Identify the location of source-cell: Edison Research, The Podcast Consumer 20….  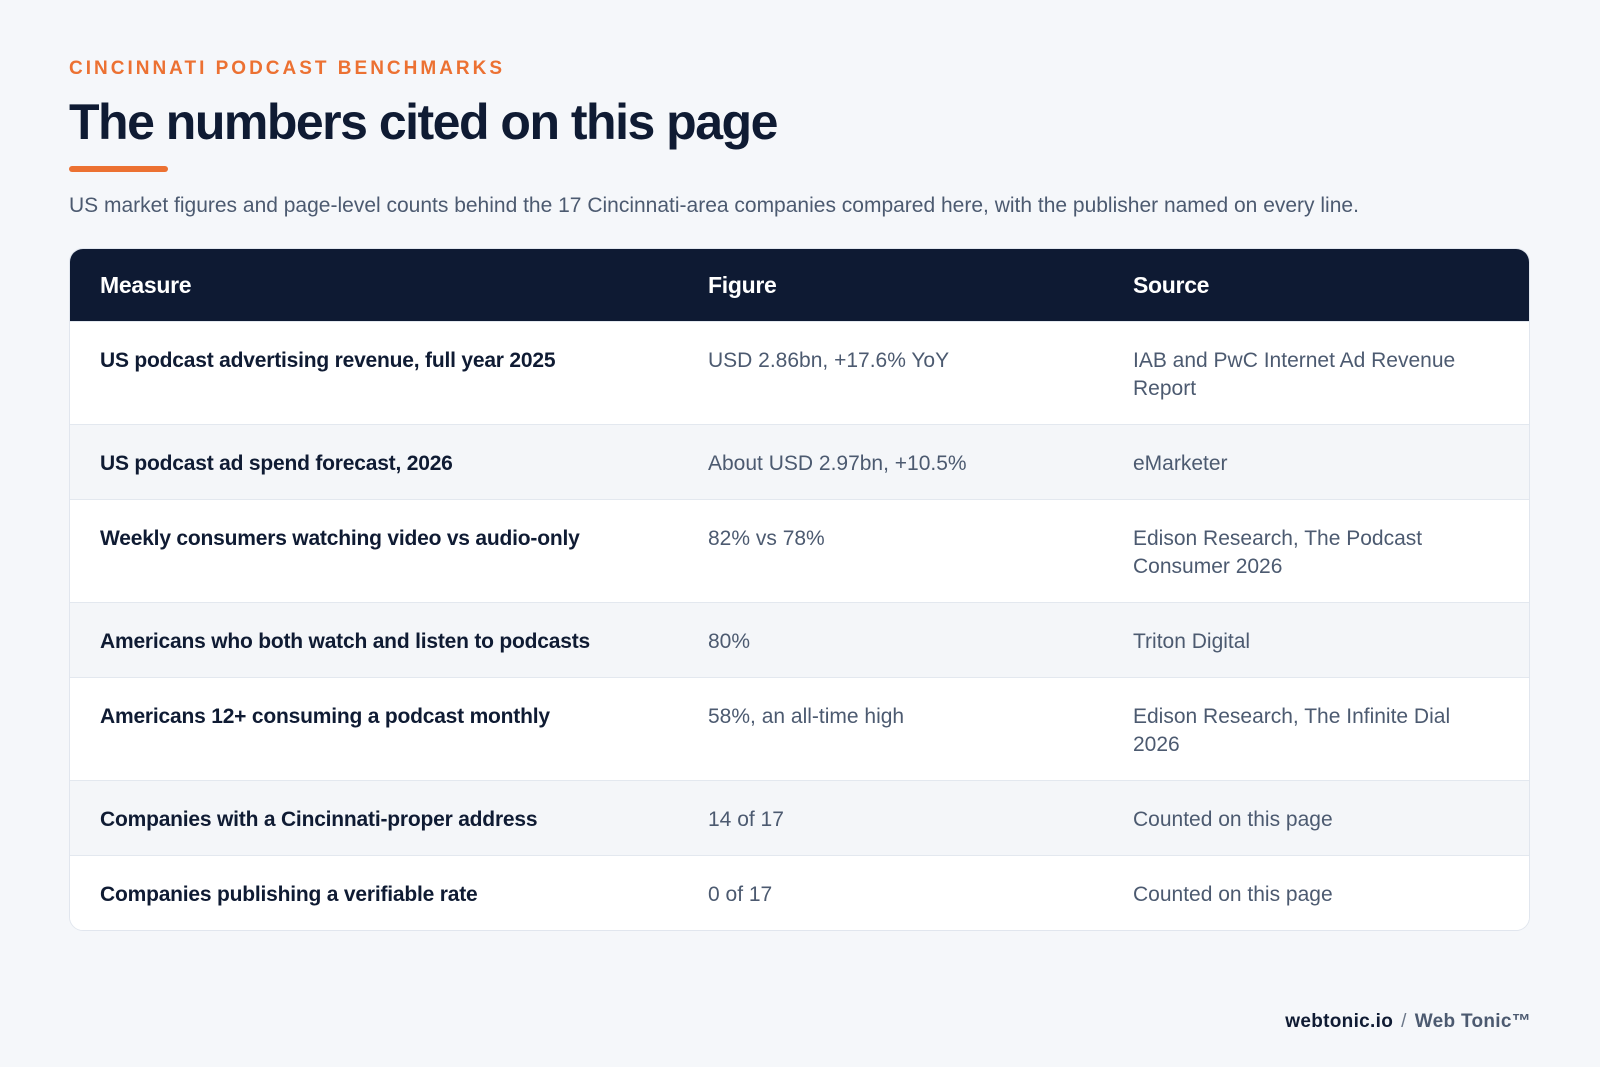
(1316, 551).